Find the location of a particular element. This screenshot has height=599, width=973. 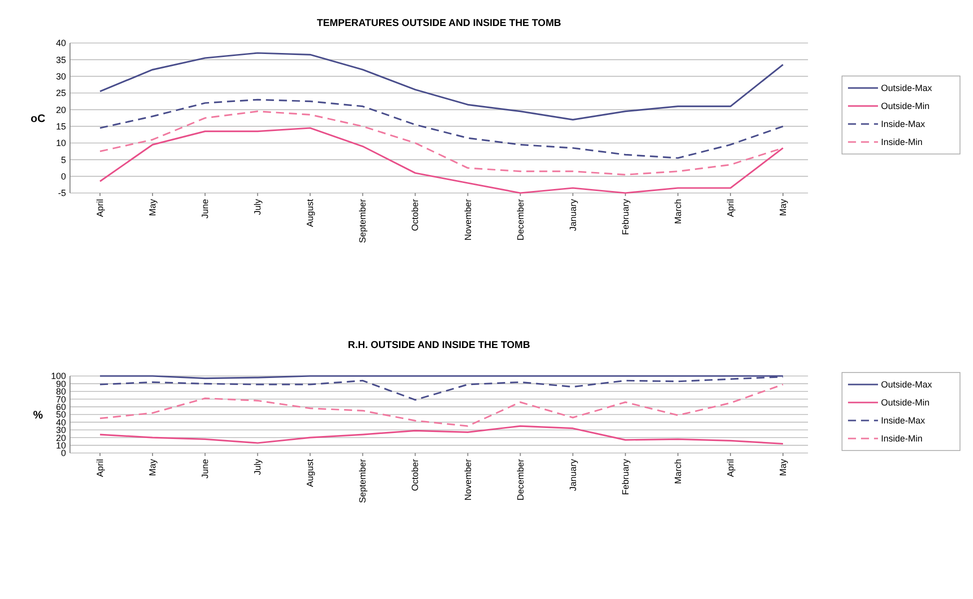

y-tick-label: 25 is located at coordinates (61, 93).